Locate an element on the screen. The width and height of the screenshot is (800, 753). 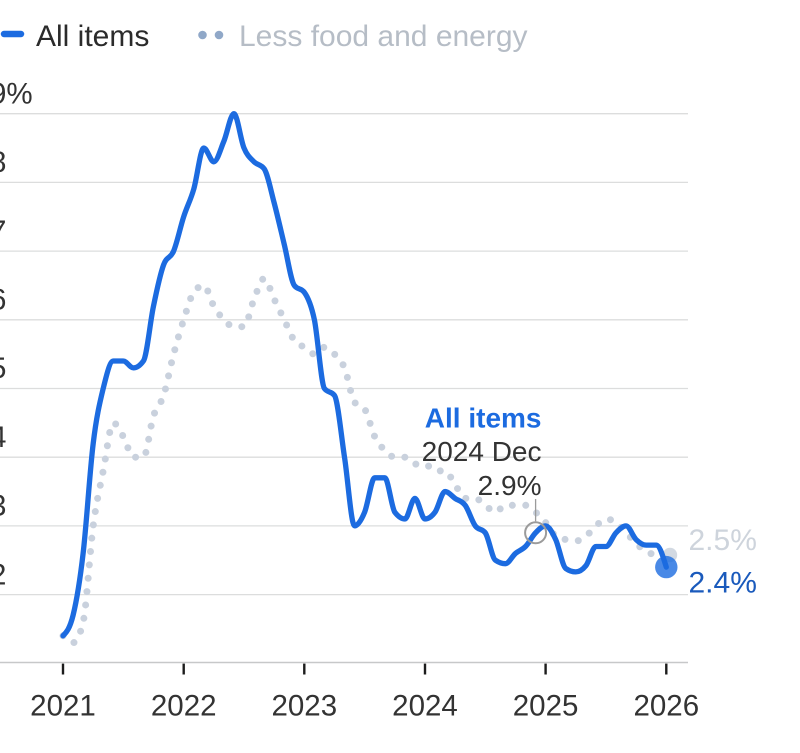
svg-text: 7 is located at coordinates (3, 231).